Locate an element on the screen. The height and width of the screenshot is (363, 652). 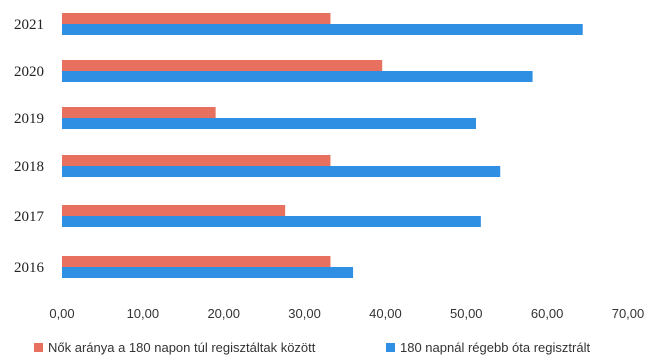
category-label-2020: 2020 is located at coordinates (29, 72).